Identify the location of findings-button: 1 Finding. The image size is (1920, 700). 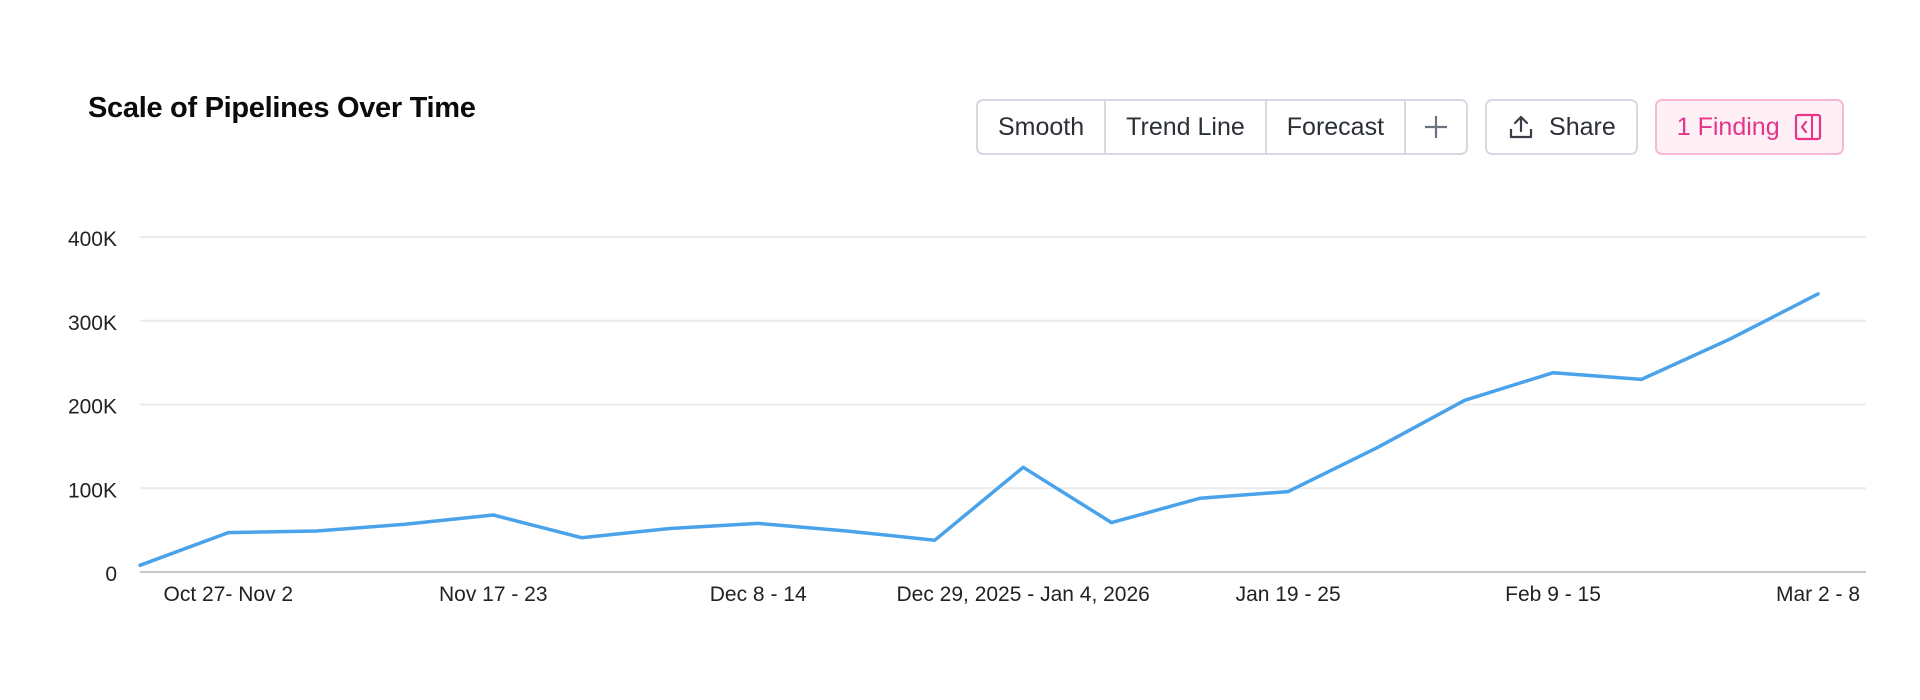
(1749, 127).